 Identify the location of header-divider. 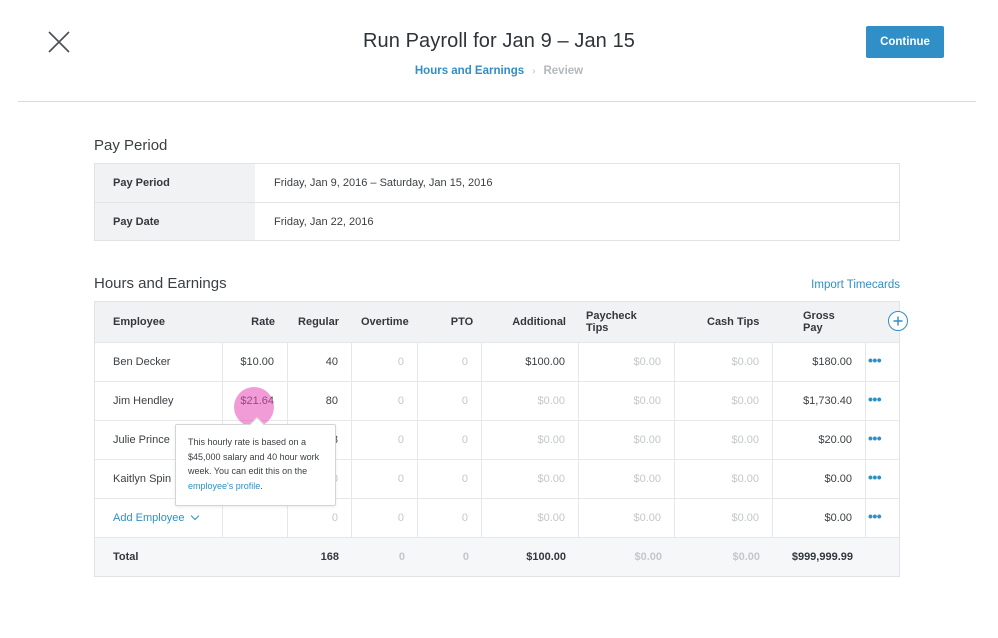
(497, 101).